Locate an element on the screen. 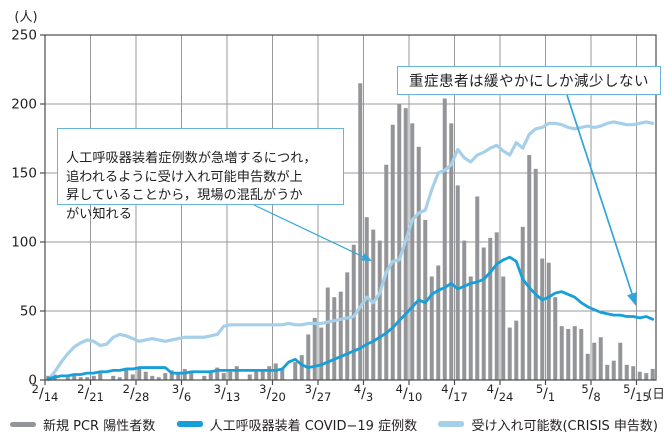 The image size is (664, 440). x-tick-label: 5/15 is located at coordinates (636, 393).